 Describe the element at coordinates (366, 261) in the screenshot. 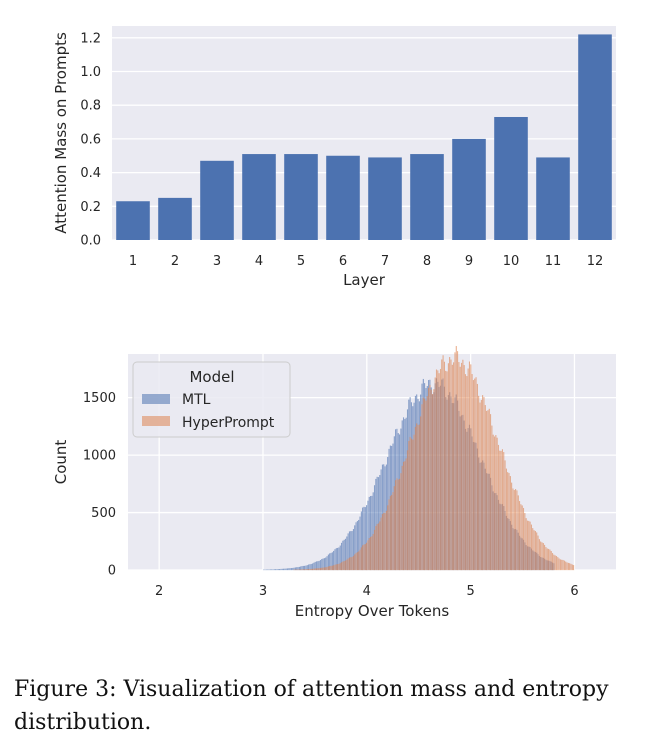

I see `bar-chart-x-ticks: 1 2 3 4 5 6 7 8 9 10 11 12` at that location.